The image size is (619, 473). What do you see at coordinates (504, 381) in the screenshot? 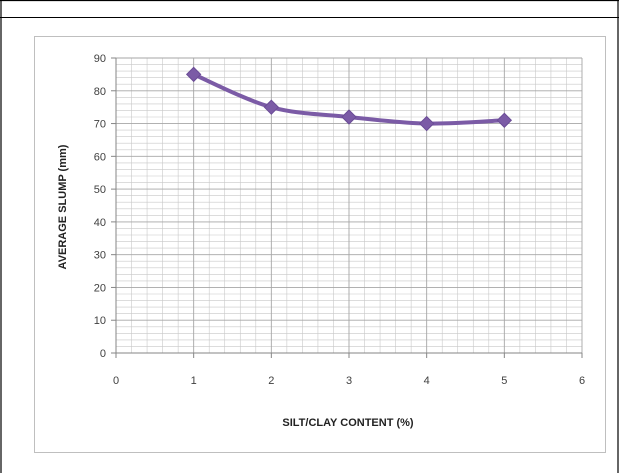
I see `x-tick-label: 5` at bounding box center [504, 381].